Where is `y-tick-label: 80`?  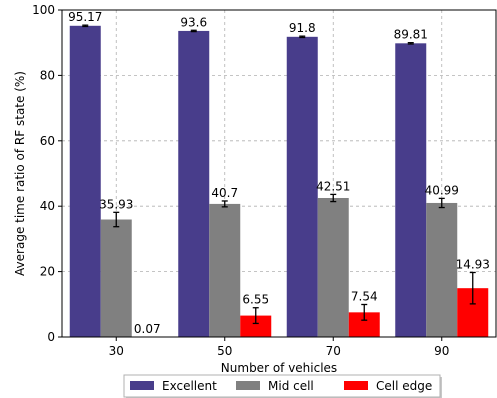 y-tick-label: 80 is located at coordinates (47, 75).